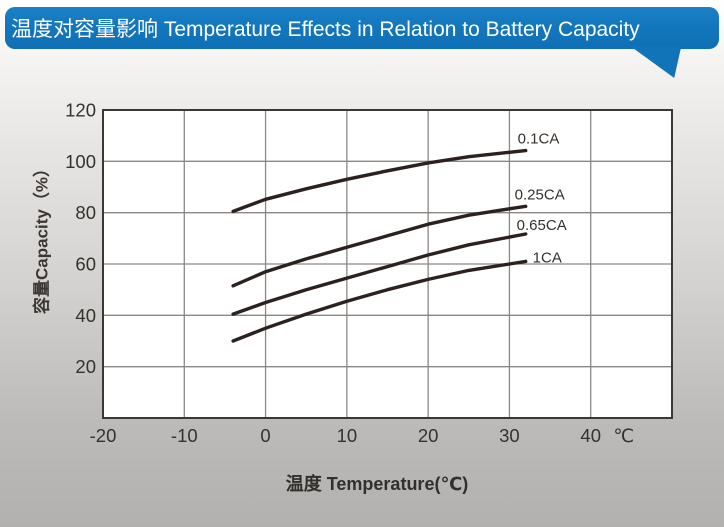 The width and height of the screenshot is (724, 527). What do you see at coordinates (539, 139) in the screenshot?
I see `series-label: 0.1CA` at bounding box center [539, 139].